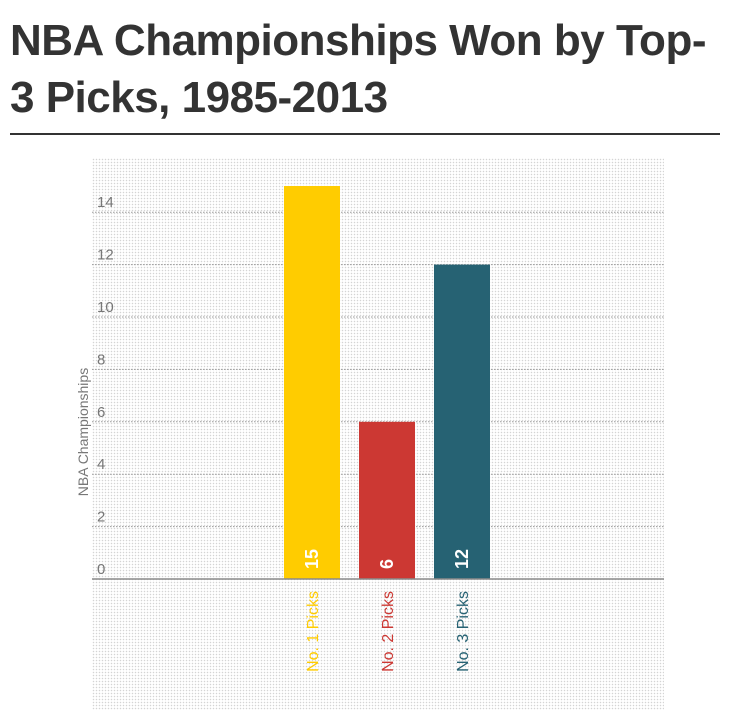  Describe the element at coordinates (105, 307) in the screenshot. I see `y-tick-label: 10` at that location.